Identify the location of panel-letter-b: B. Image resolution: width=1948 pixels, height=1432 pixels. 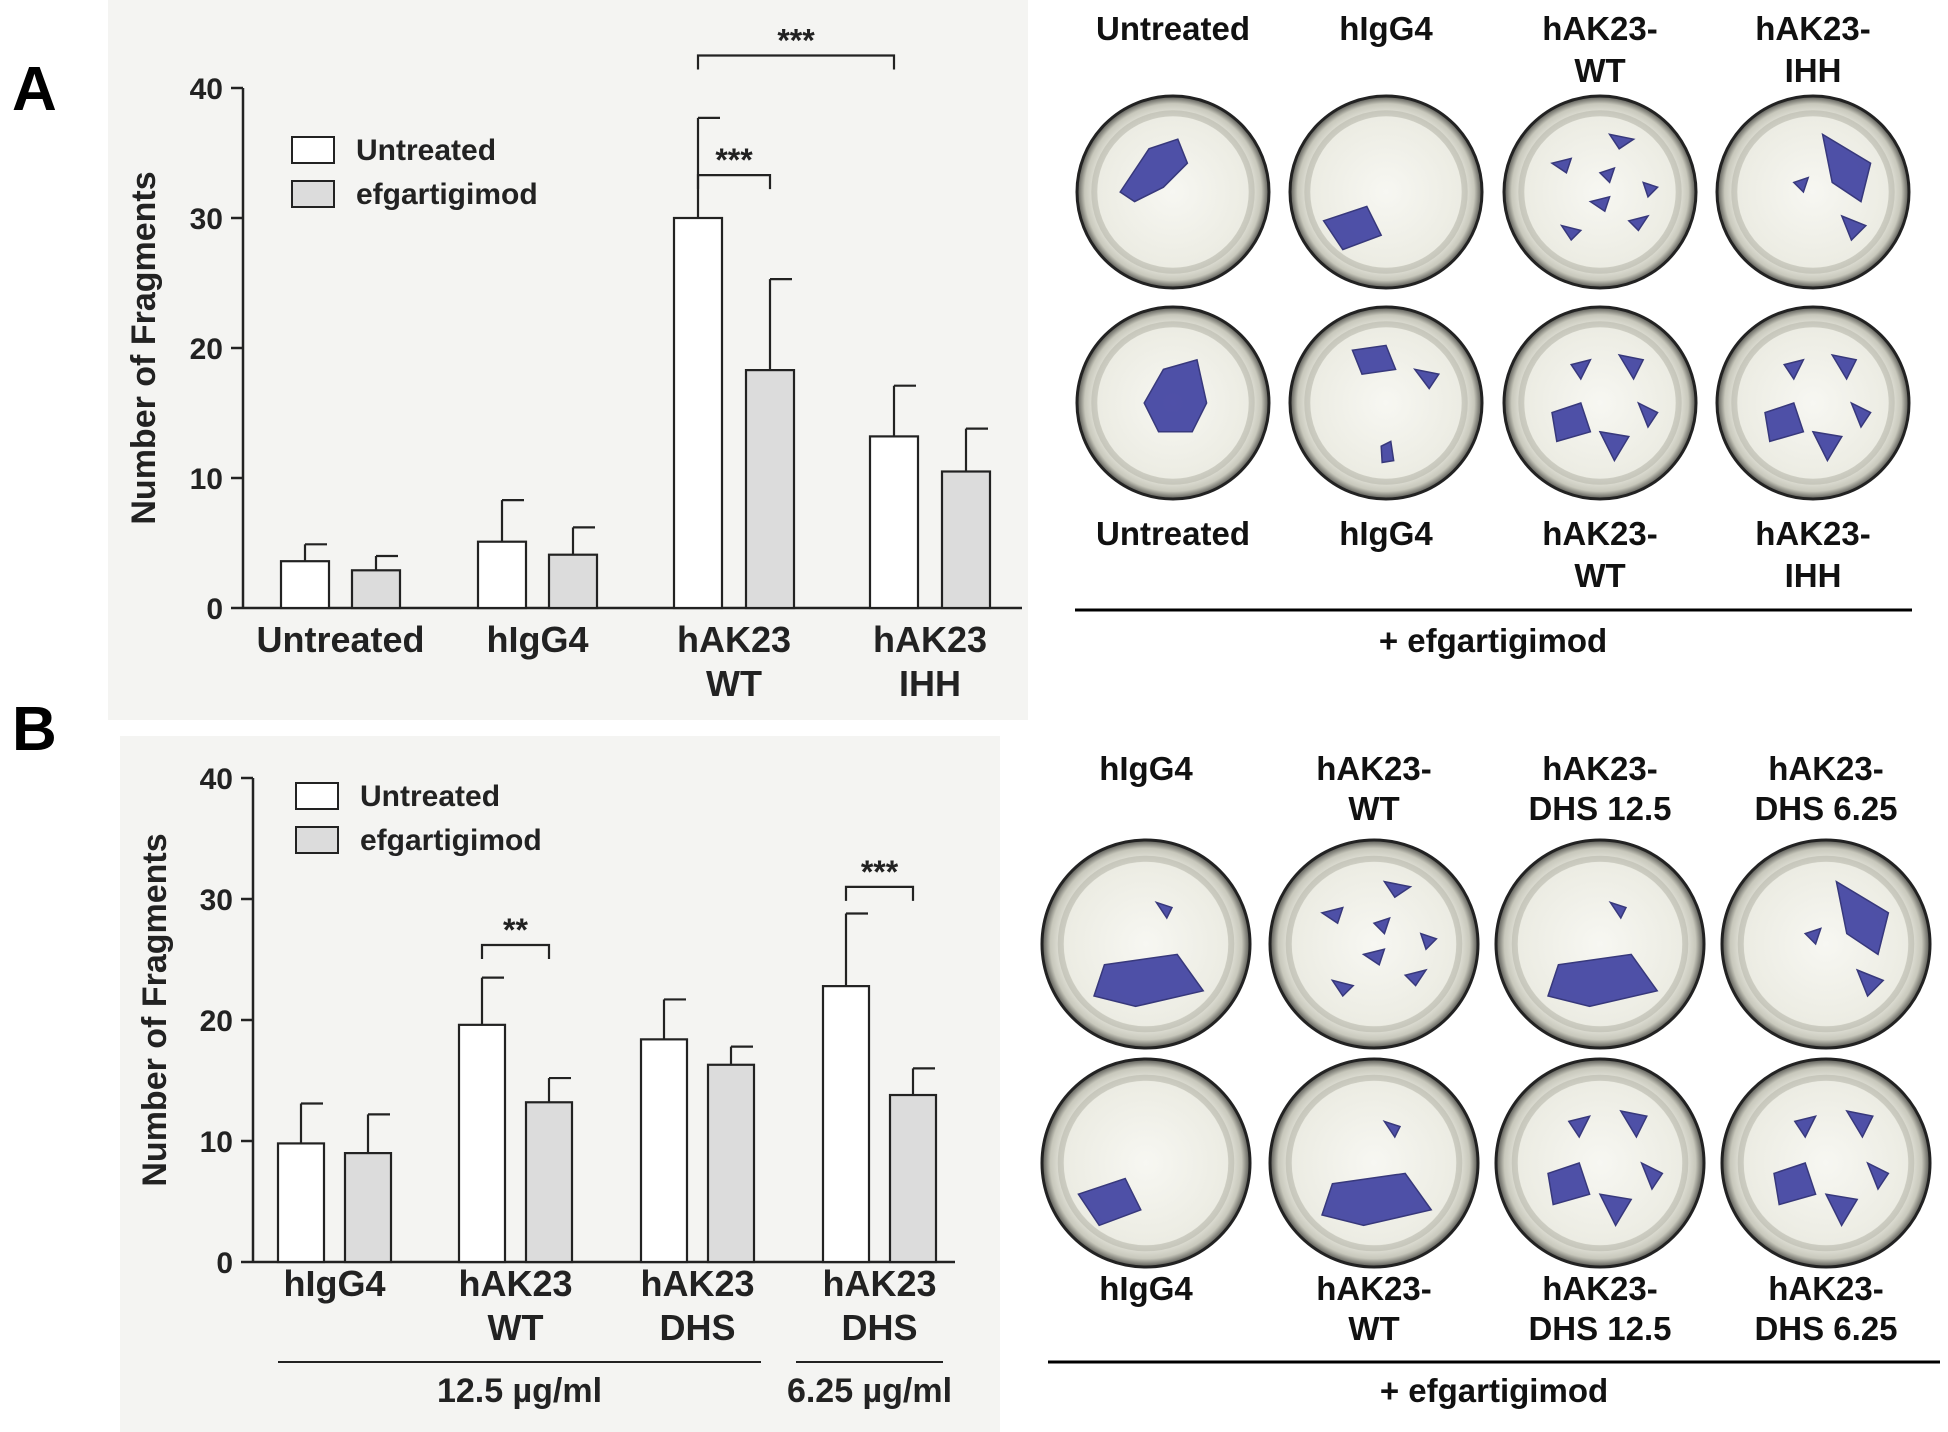
(34, 729).